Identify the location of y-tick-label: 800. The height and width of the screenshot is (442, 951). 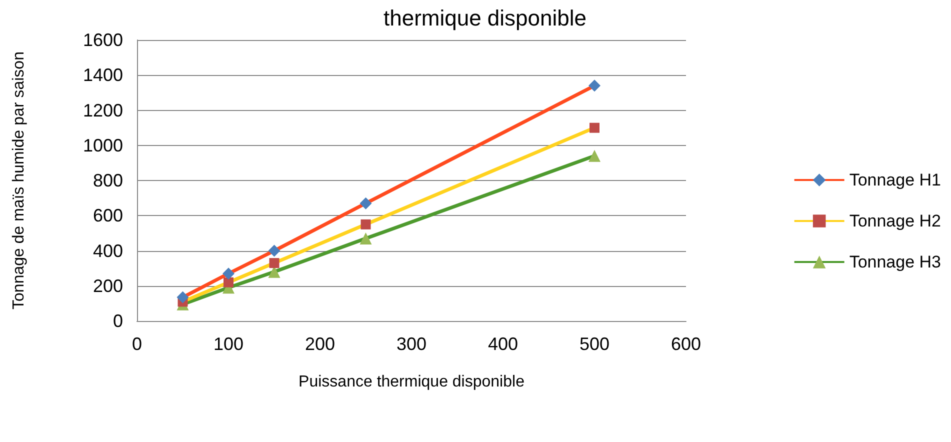
(107, 180).